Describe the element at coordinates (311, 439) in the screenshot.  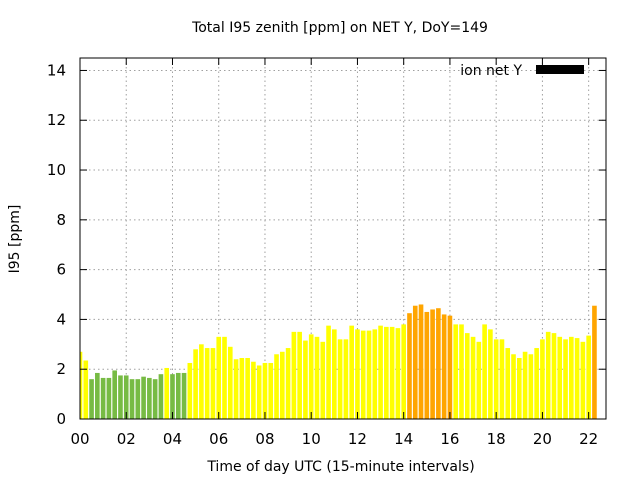
I see `x-tick-label: 10` at that location.